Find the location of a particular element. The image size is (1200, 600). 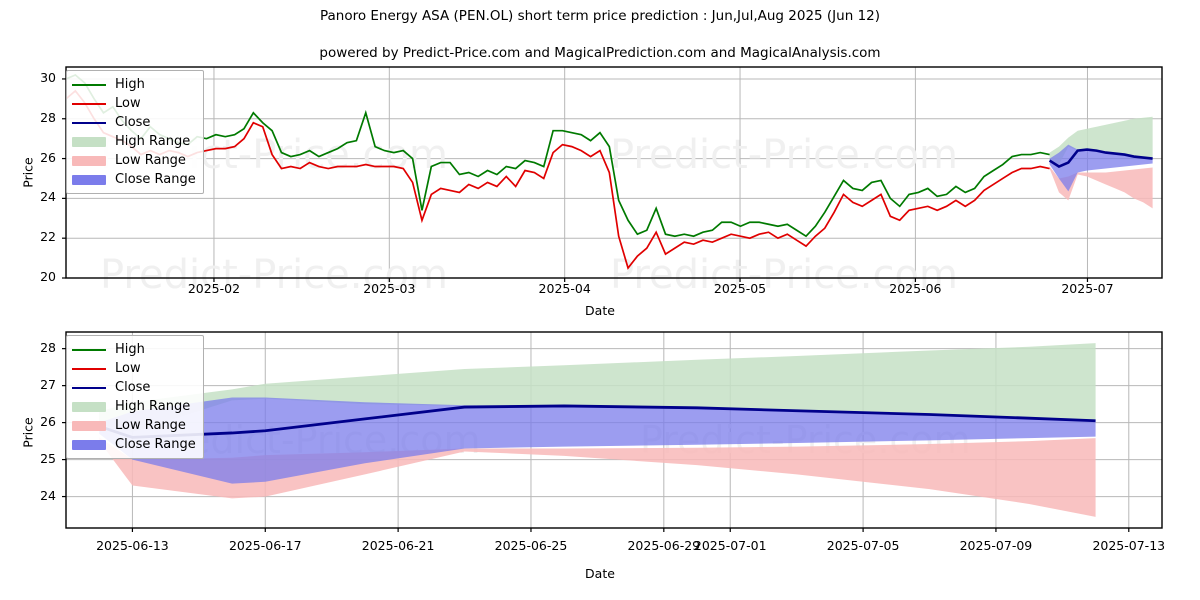

top-legend-item-low-range: Low Range is located at coordinates (134, 160).